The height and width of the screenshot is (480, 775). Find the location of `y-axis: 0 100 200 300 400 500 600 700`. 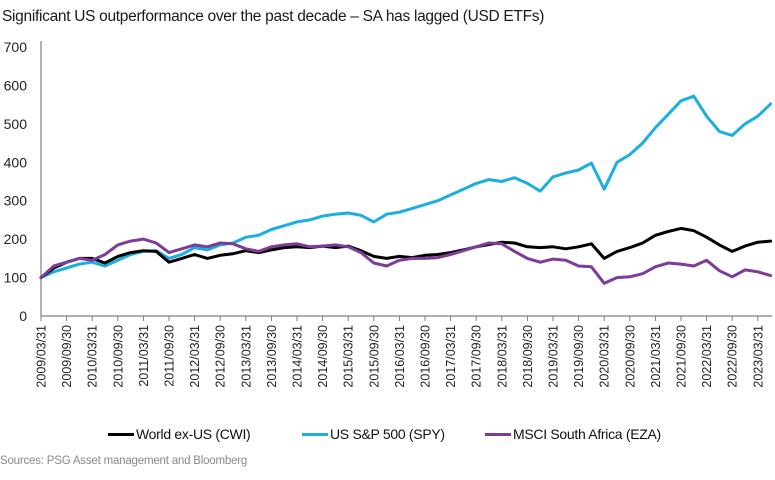

y-axis: 0 100 200 300 400 500 600 700 is located at coordinates (23, 181).